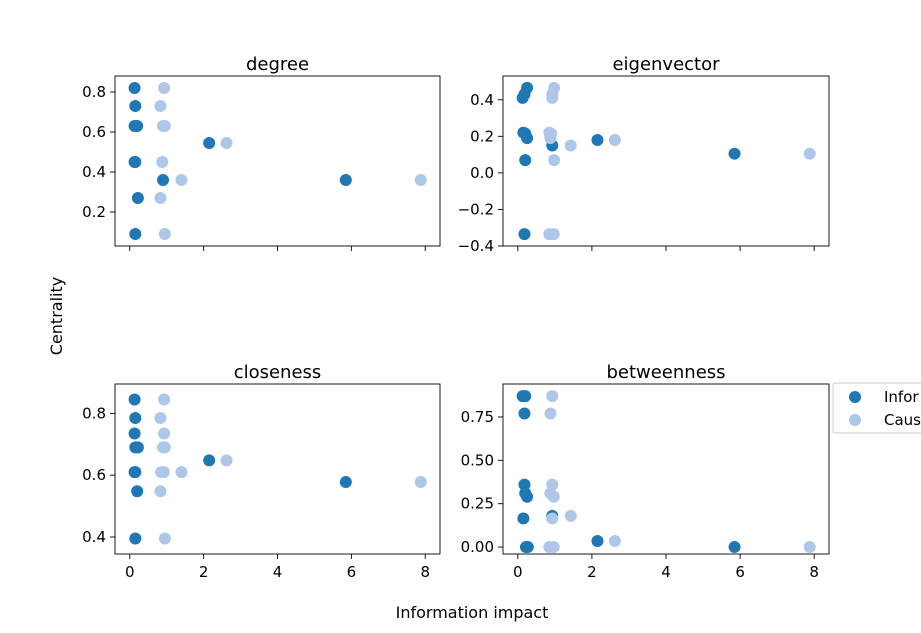  What do you see at coordinates (477, 417) in the screenshot?
I see `y-tick-label: 0.75` at bounding box center [477, 417].